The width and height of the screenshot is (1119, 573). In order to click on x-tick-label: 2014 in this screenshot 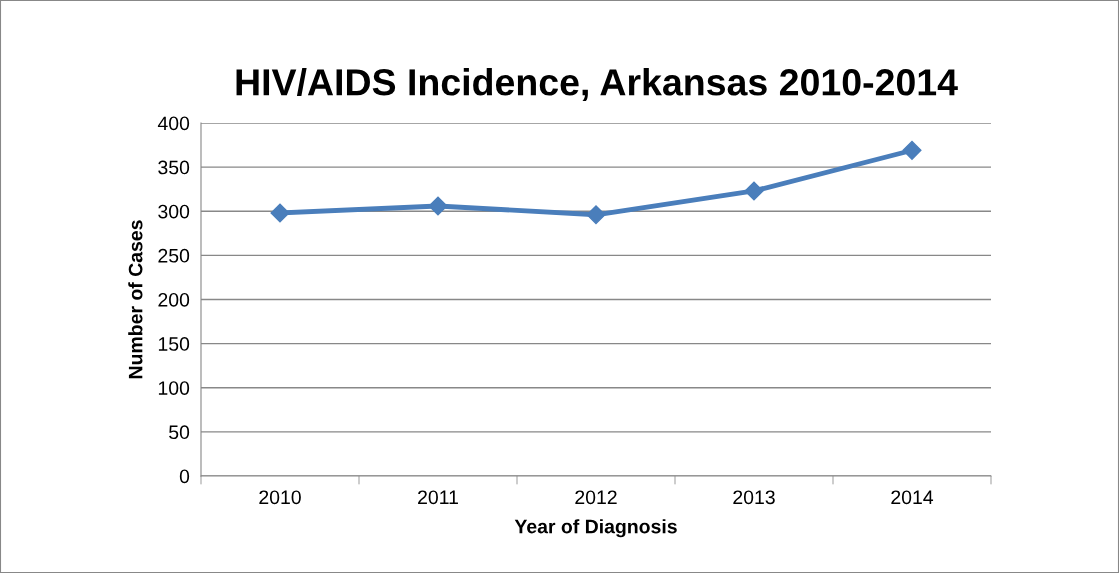, I will do `click(912, 497)`.